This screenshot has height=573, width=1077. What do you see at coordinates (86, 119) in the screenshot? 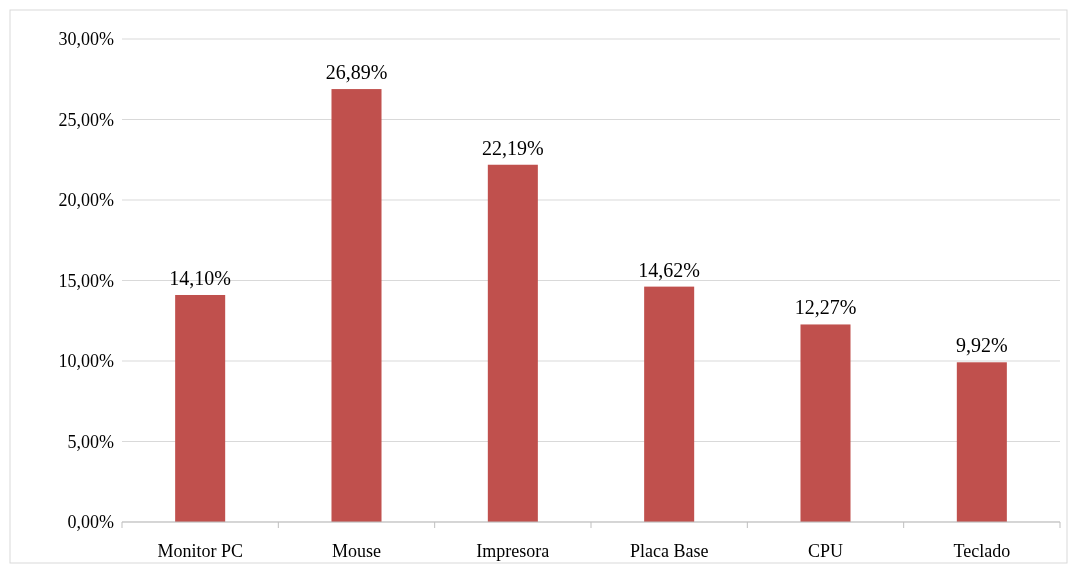
I see `y-tick-label: 25,00%` at bounding box center [86, 119].